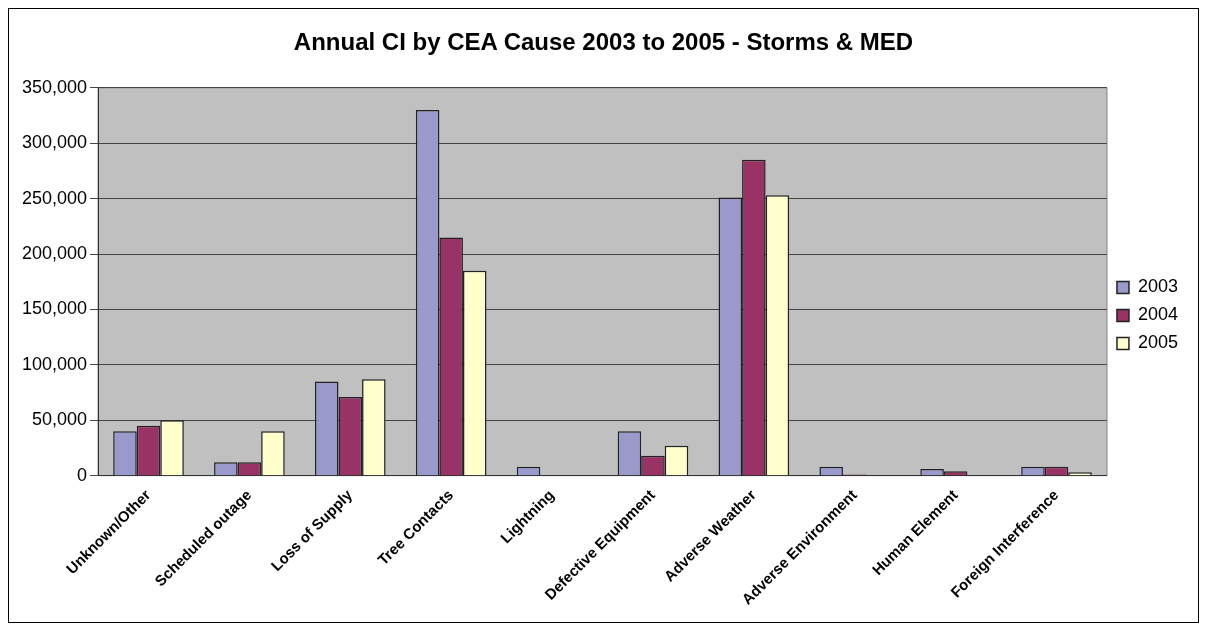 The image size is (1207, 633). I want to click on y-tick-label: 0, so click(82, 474).